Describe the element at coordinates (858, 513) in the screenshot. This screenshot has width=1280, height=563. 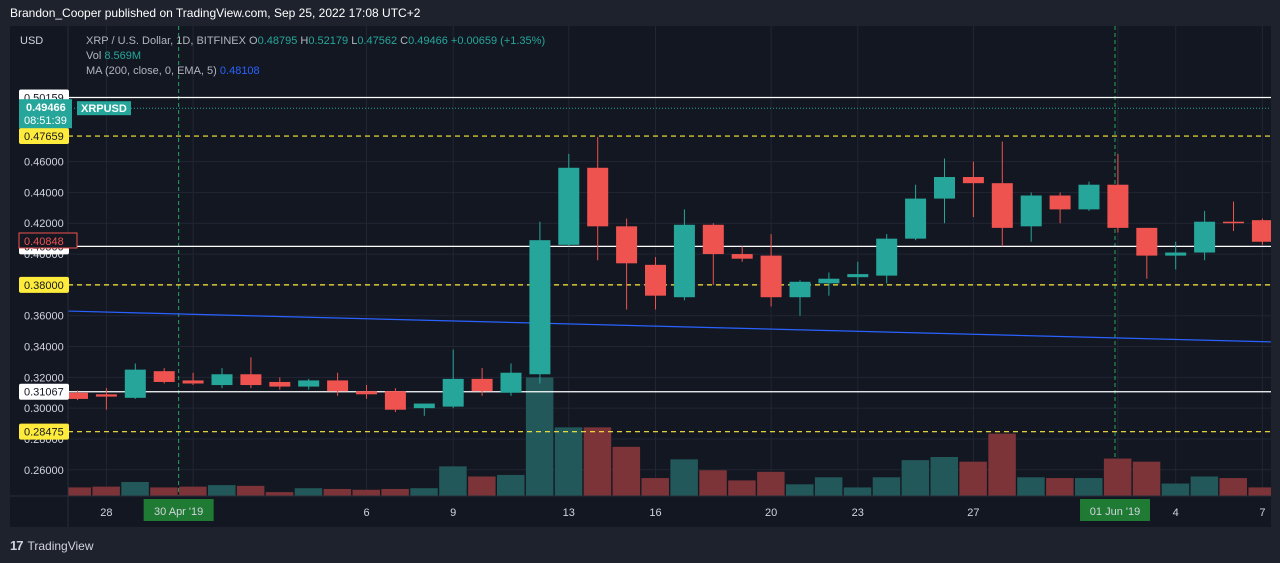
I see `x-tick-label: 23` at that location.